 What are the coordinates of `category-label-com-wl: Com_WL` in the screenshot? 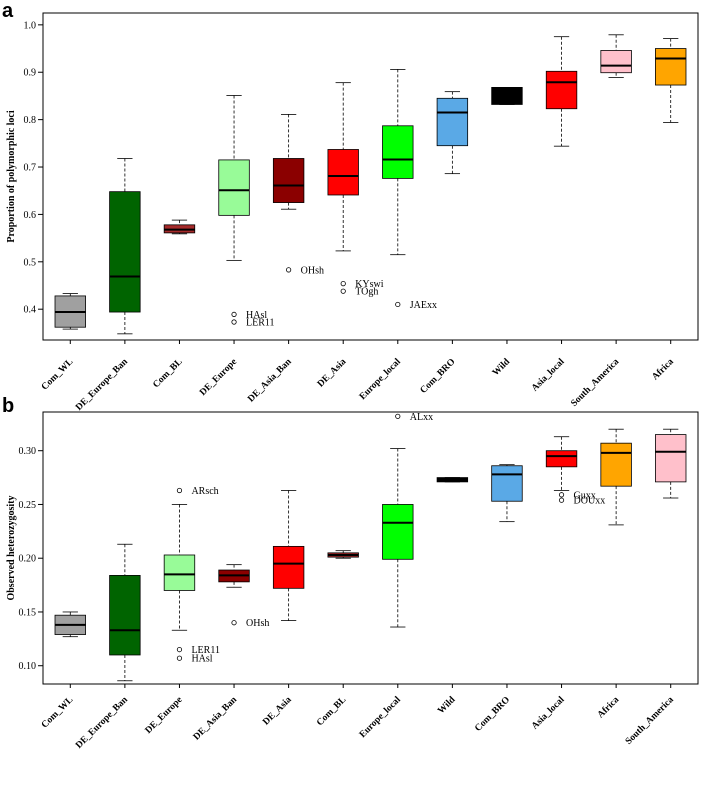 It's located at (57, 374).